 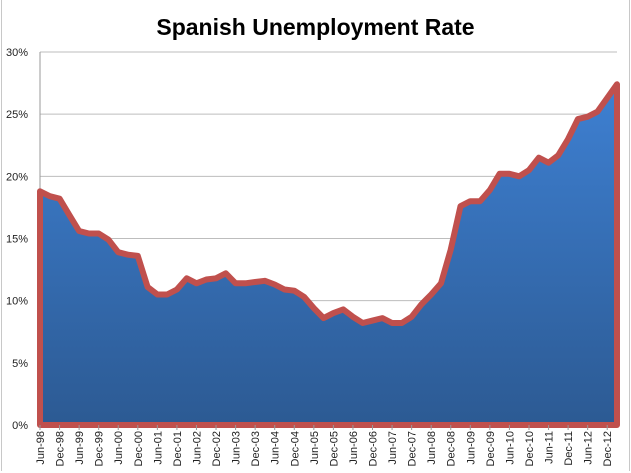 I want to click on x-tick-label: Dec-09, so click(x=491, y=448).